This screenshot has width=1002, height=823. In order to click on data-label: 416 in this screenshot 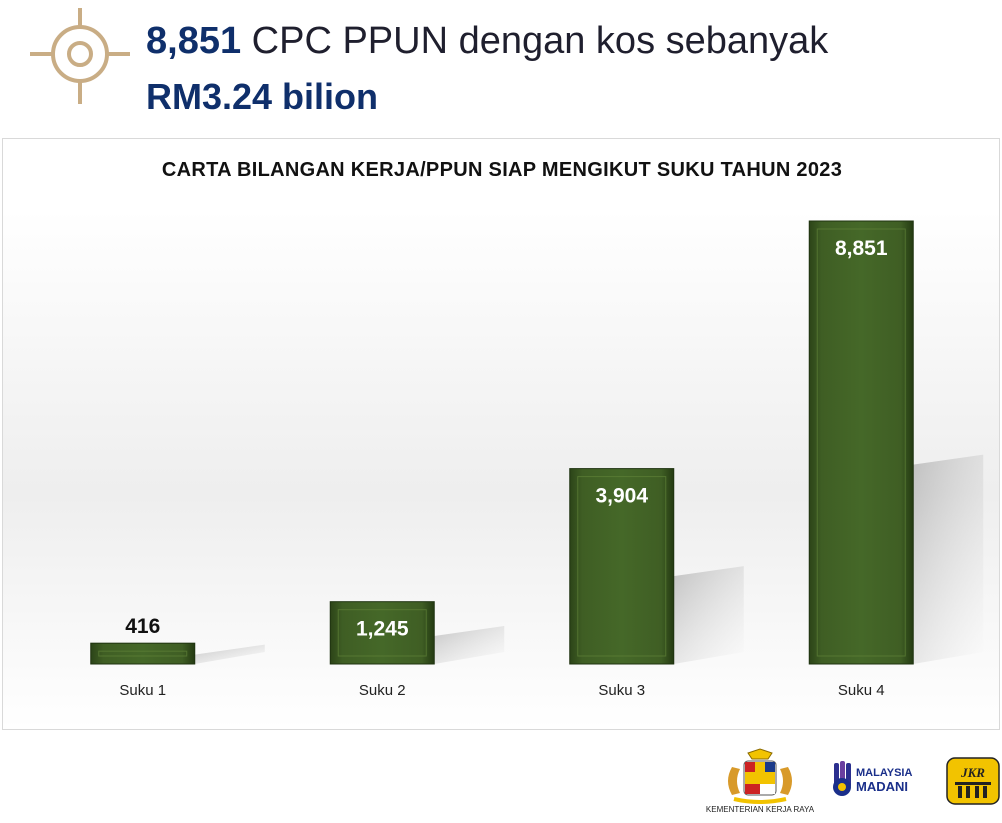, I will do `click(142, 626)`.